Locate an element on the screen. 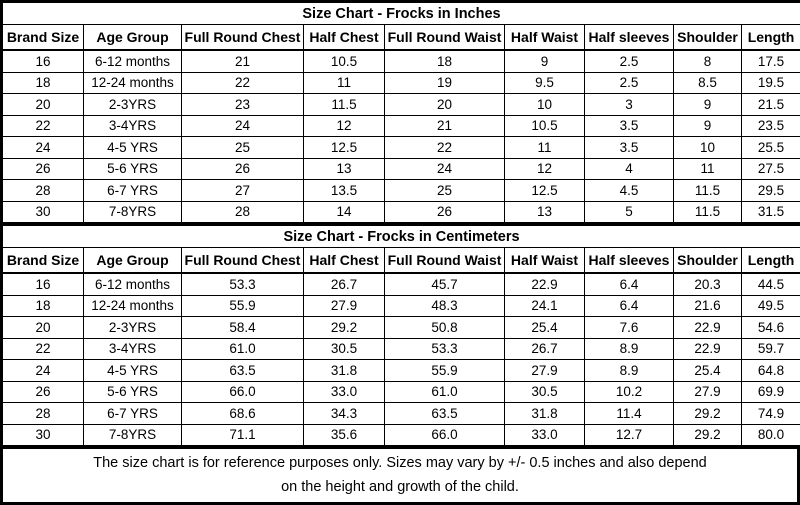 The image size is (800, 505). data-cell: 48.3 is located at coordinates (445, 306).